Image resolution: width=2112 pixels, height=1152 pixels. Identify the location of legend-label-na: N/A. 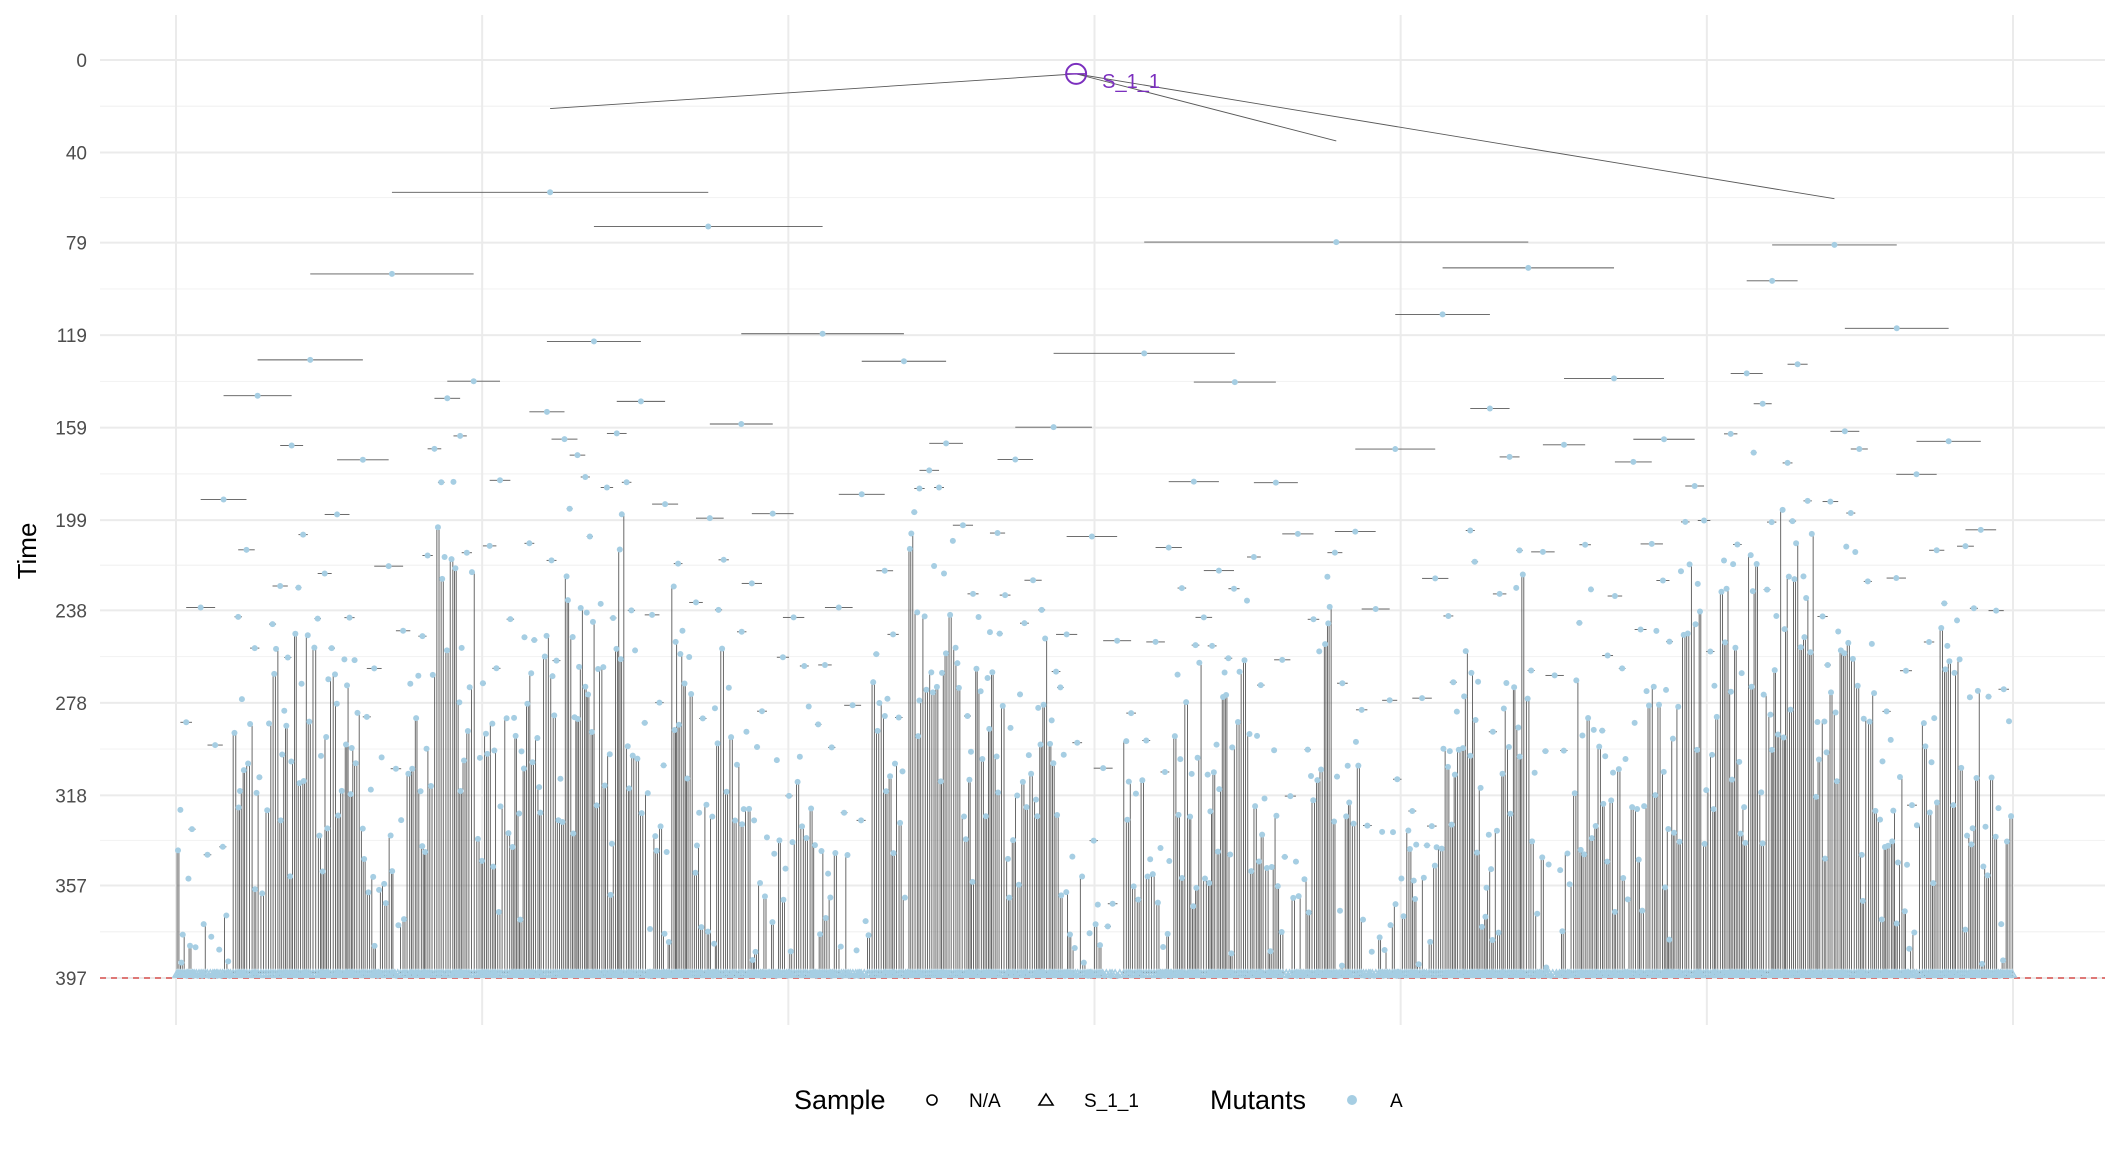
(985, 1101).